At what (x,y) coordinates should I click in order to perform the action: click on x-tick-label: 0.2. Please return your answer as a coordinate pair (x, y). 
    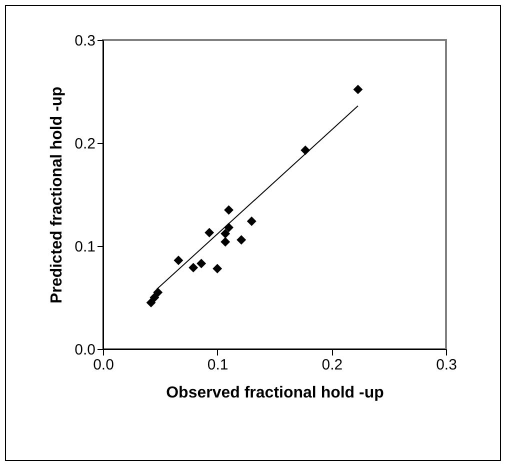
    Looking at the image, I should click on (332, 365).